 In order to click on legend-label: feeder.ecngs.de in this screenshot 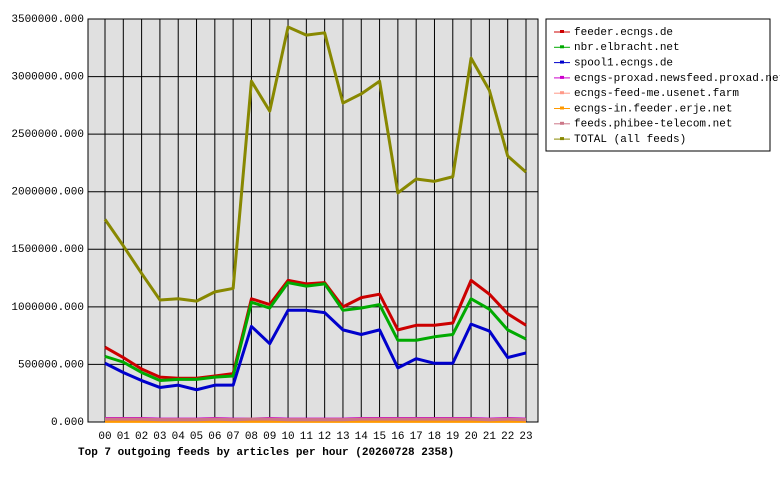, I will do `click(623, 33)`.